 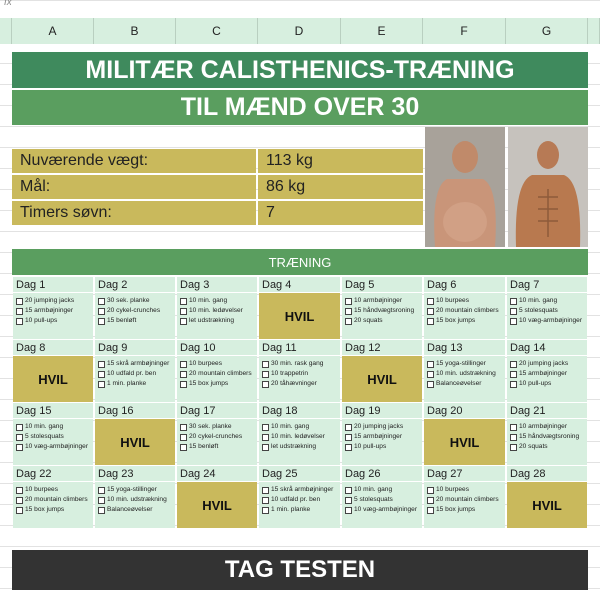 What do you see at coordinates (217, 347) in the screenshot?
I see `day-label: Dag 10` at bounding box center [217, 347].